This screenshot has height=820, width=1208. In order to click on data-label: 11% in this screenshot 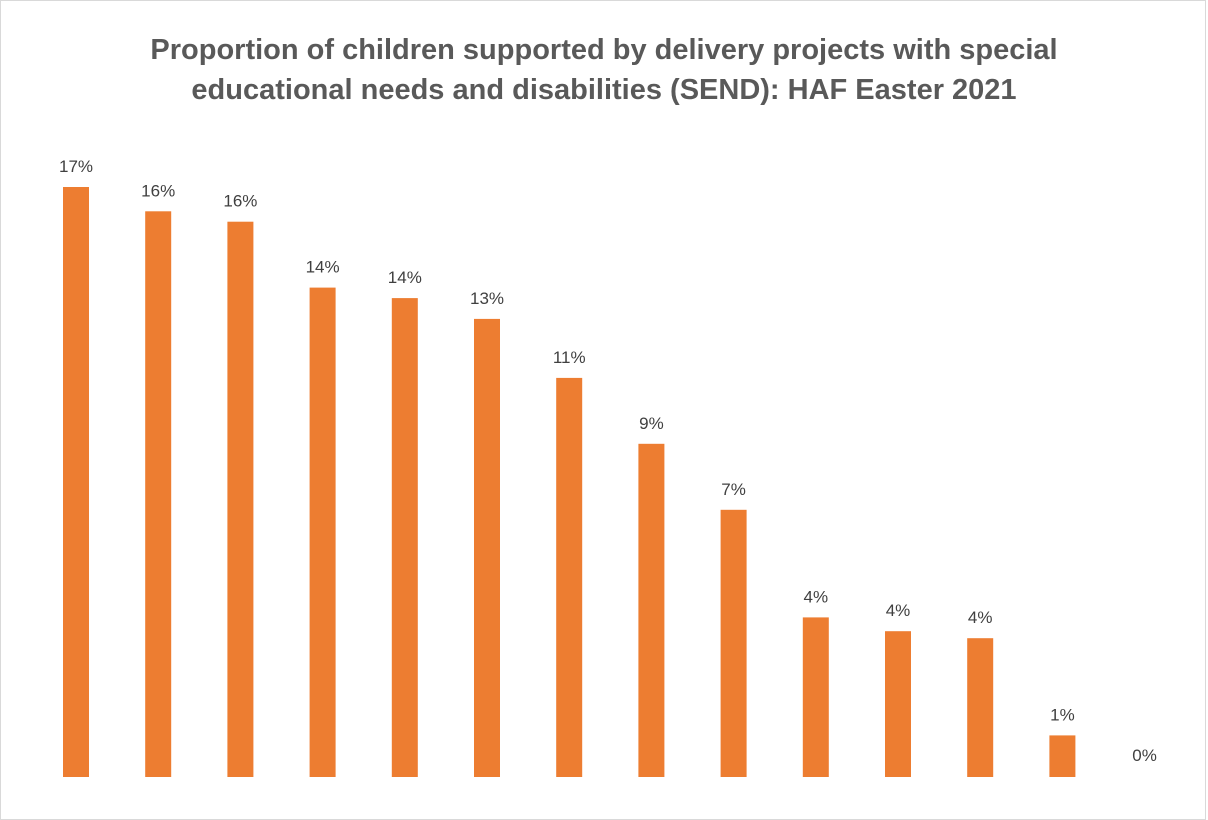, I will do `click(569, 357)`.